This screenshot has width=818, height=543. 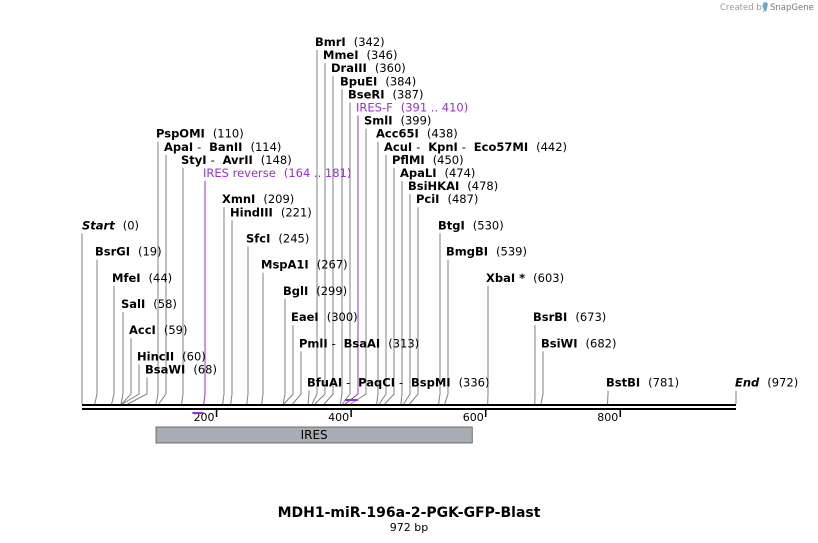 What do you see at coordinates (277, 173) in the screenshot?
I see `site-label-ires-reverse: IRES reverse (164 .. 181)` at bounding box center [277, 173].